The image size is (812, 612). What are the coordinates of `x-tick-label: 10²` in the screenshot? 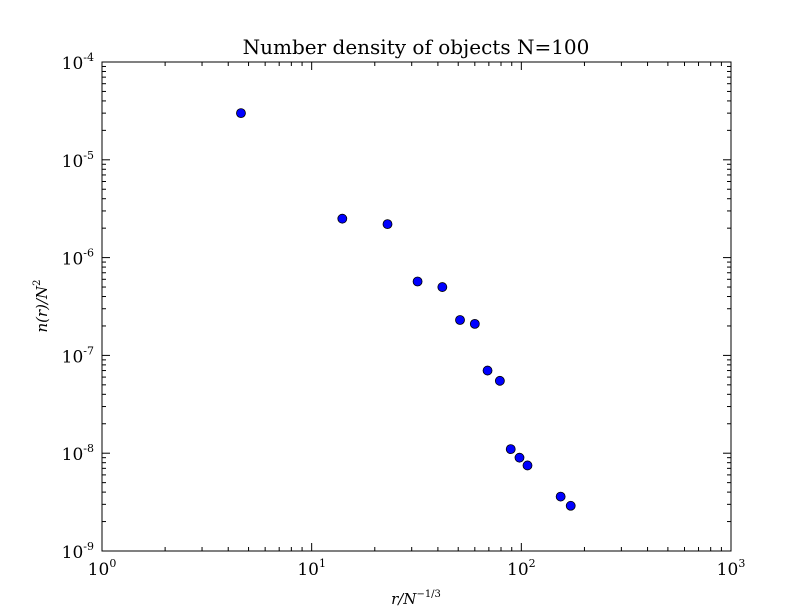 It's located at (521, 568).